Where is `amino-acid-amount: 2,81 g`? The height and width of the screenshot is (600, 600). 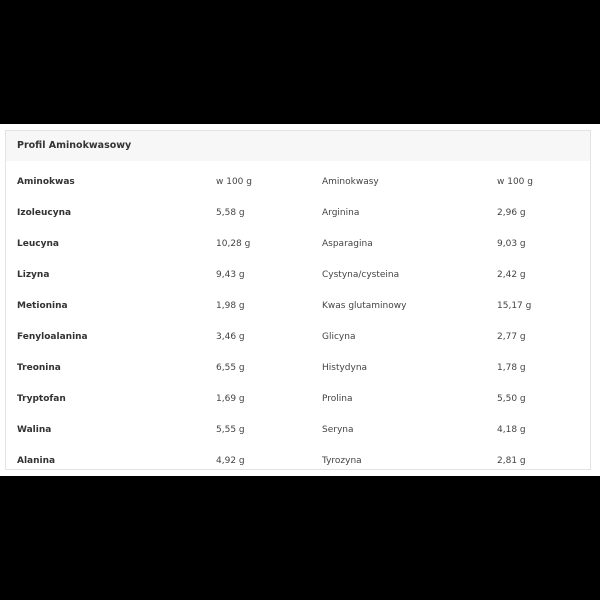
amino-acid-amount: 2,81 g is located at coordinates (511, 461).